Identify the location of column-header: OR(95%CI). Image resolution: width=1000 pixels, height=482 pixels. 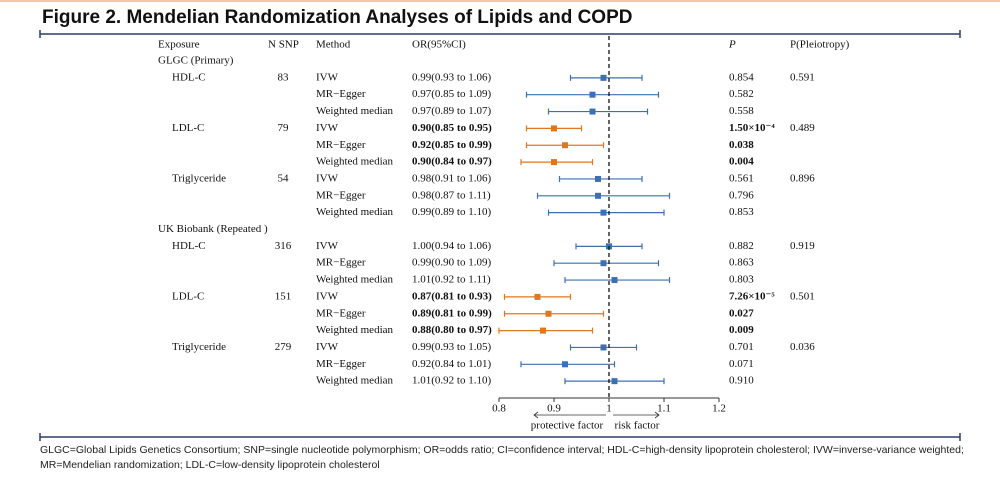
(439, 45).